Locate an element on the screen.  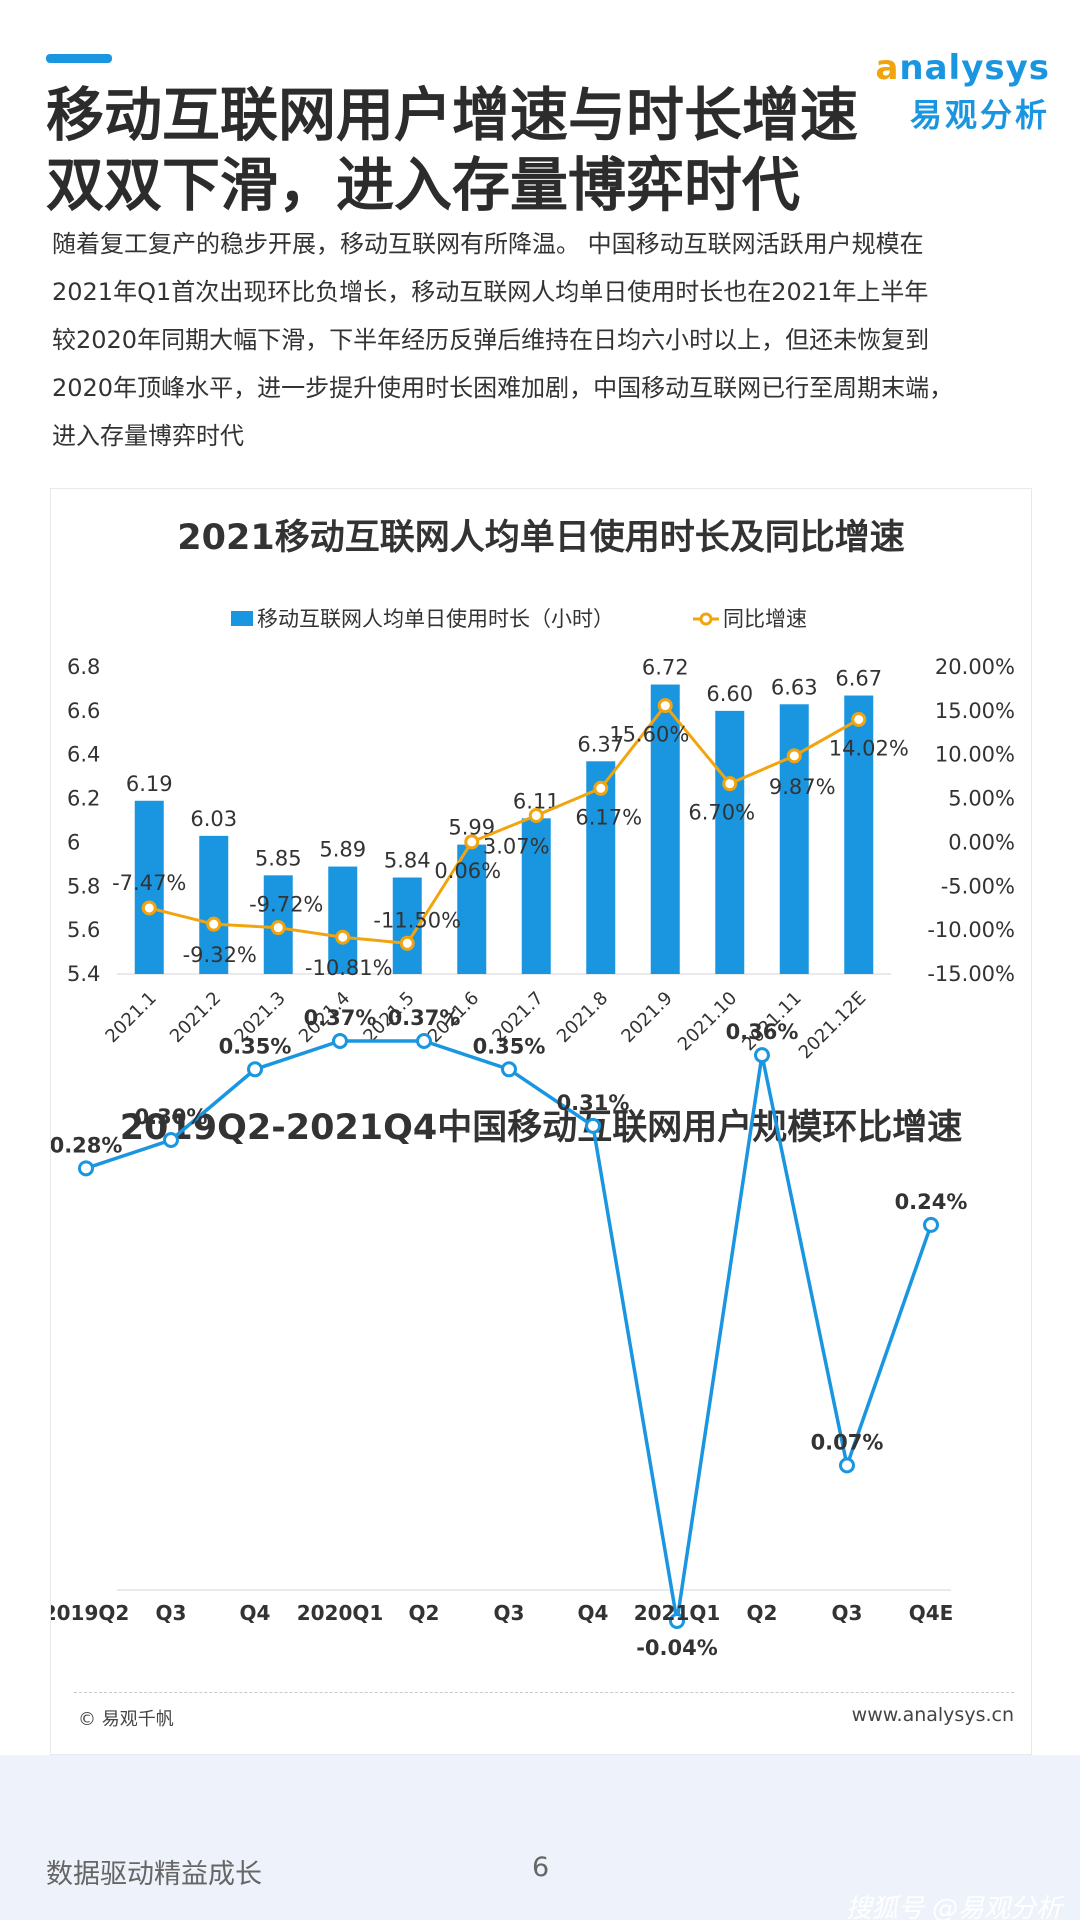
chart1-bars is located at coordinates (504, 829).